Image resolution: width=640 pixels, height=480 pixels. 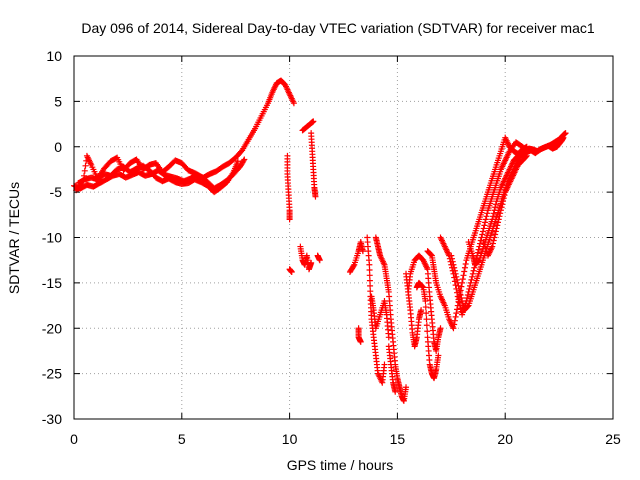 I want to click on y-axis-label: SDTVAR / TECUs, so click(x=14, y=238).